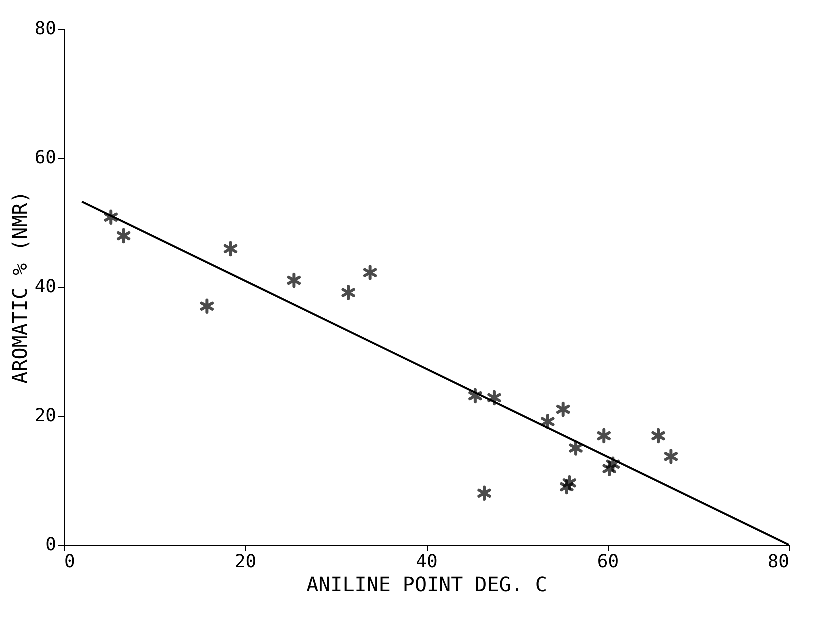 The width and height of the screenshot is (829, 618). Describe the element at coordinates (51, 545) in the screenshot. I see `y-tick-label: 0` at that location.